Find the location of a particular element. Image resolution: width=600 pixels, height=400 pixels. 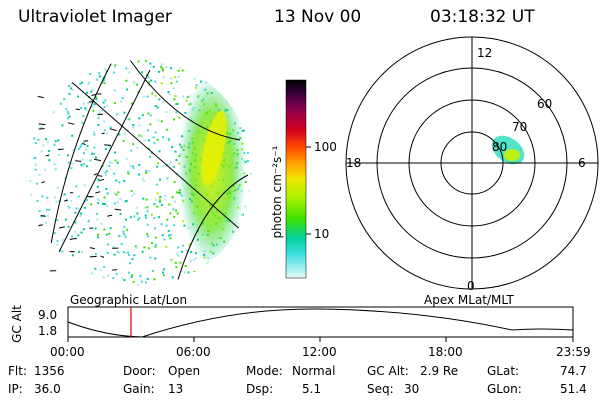

time-tick-0: 00:00 is located at coordinates (67, 352).